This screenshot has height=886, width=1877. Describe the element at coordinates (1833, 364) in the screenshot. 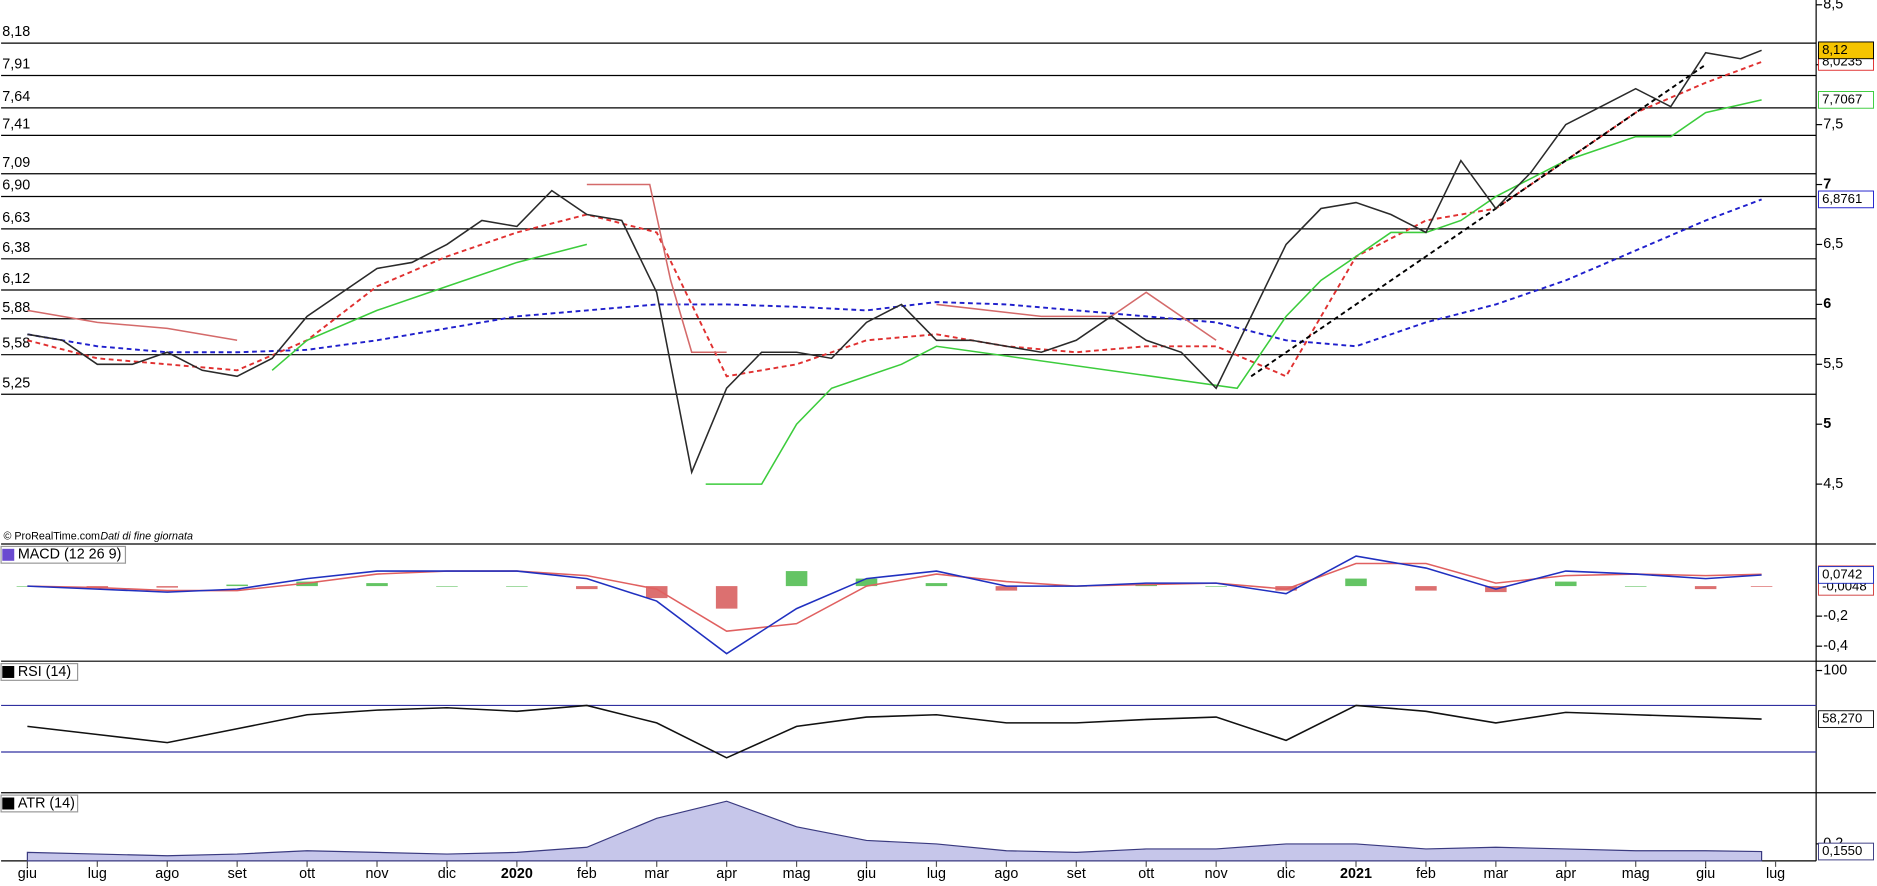

I see `y-tick-label: 5,5` at that location.